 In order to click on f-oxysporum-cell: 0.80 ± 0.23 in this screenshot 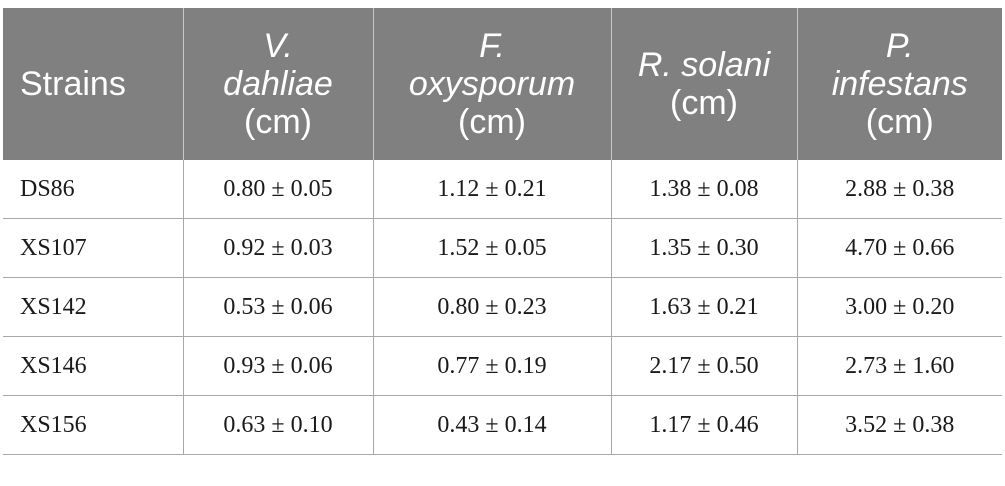, I will do `click(492, 307)`.